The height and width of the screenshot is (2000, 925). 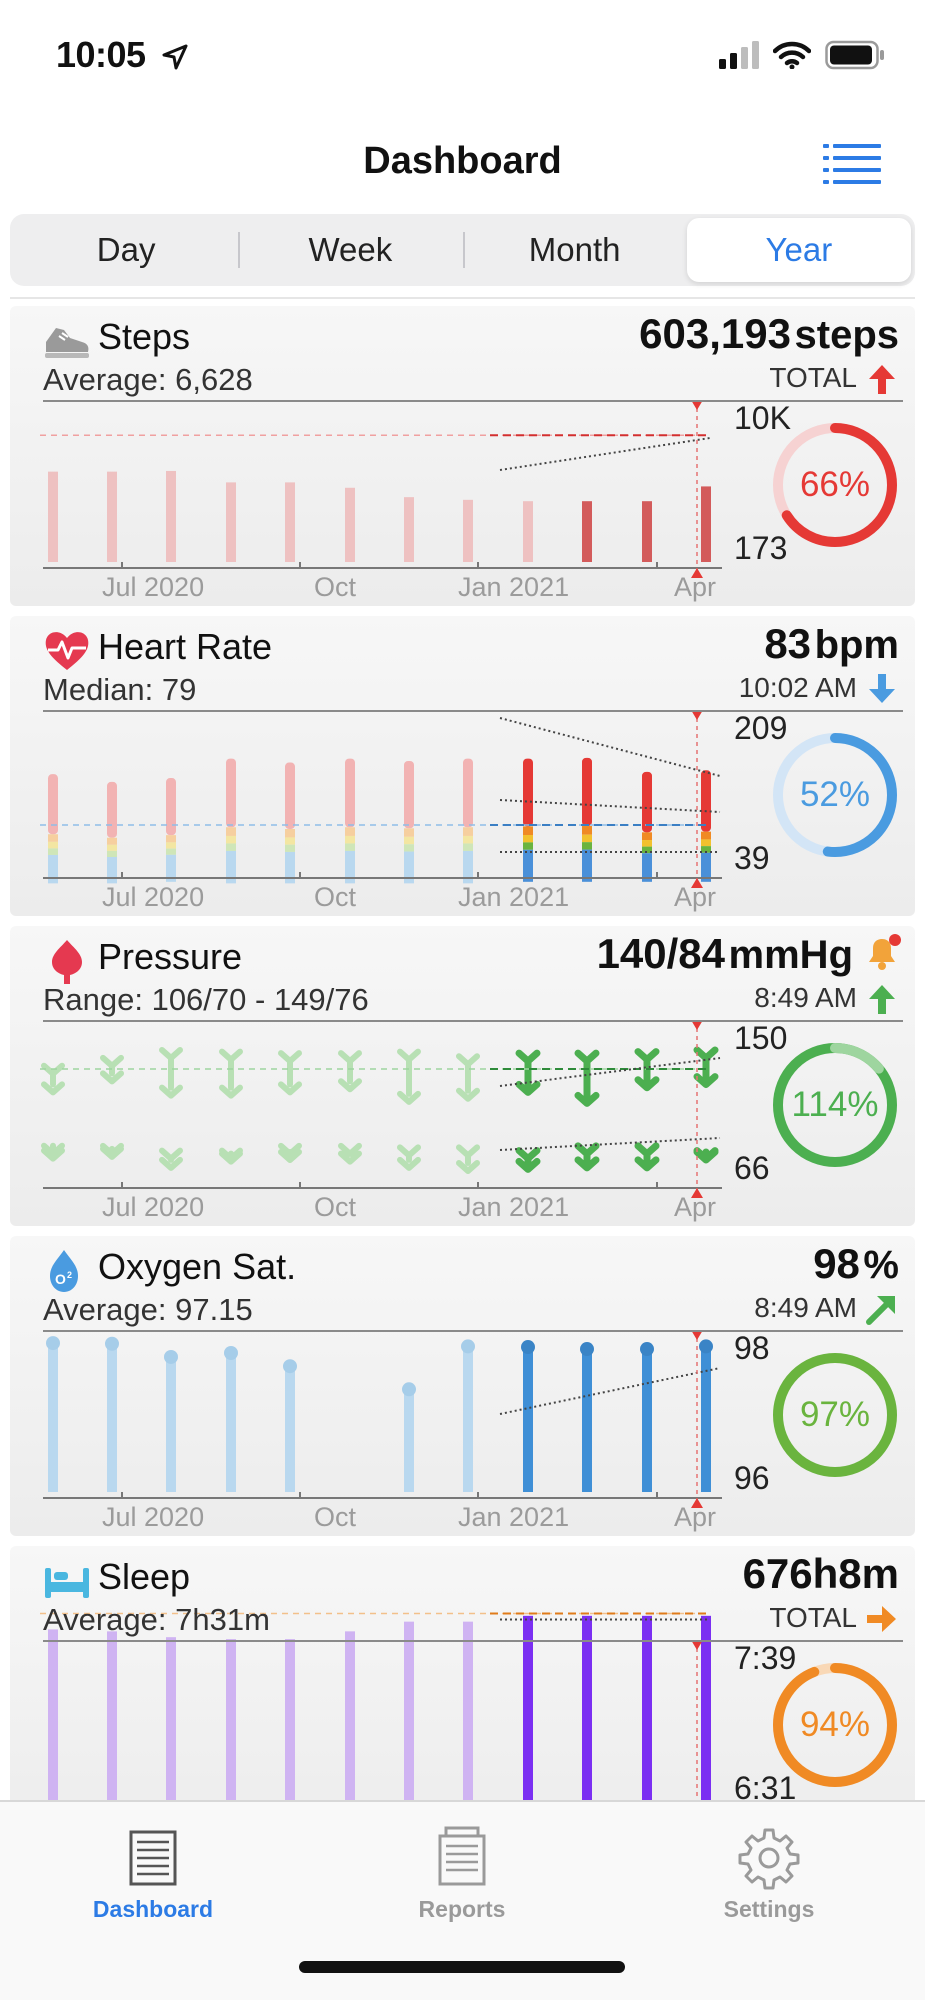 What do you see at coordinates (350, 250) in the screenshot?
I see `segment-week: Week` at bounding box center [350, 250].